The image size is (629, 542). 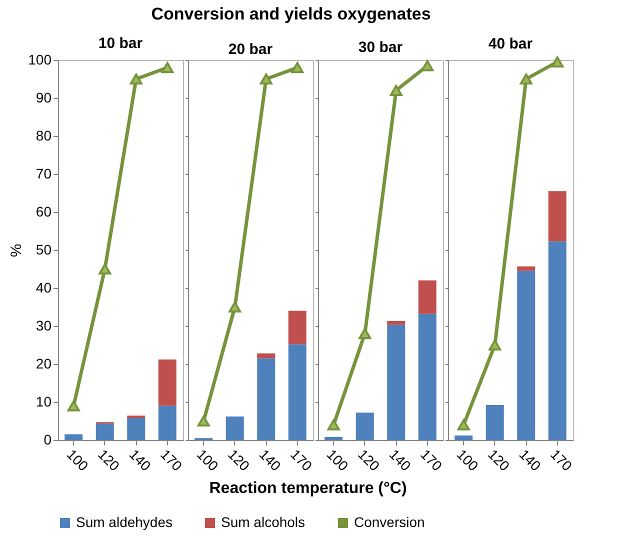 What do you see at coordinates (124, 522) in the screenshot?
I see `legend-label: Sum aldehydes` at bounding box center [124, 522].